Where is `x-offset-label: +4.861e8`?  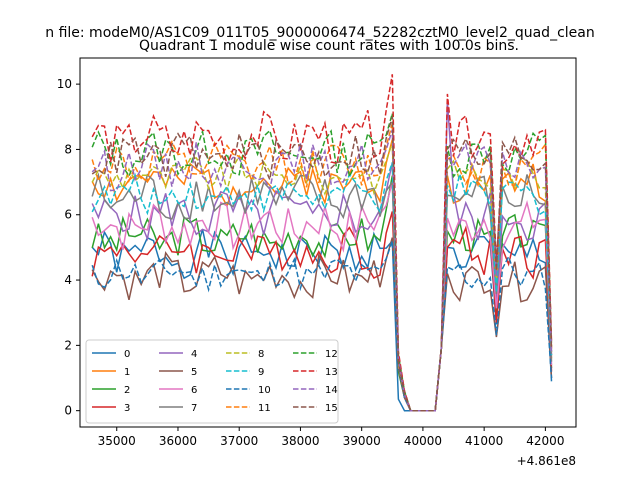 x-offset-label: +4.861e8 is located at coordinates (546, 461).